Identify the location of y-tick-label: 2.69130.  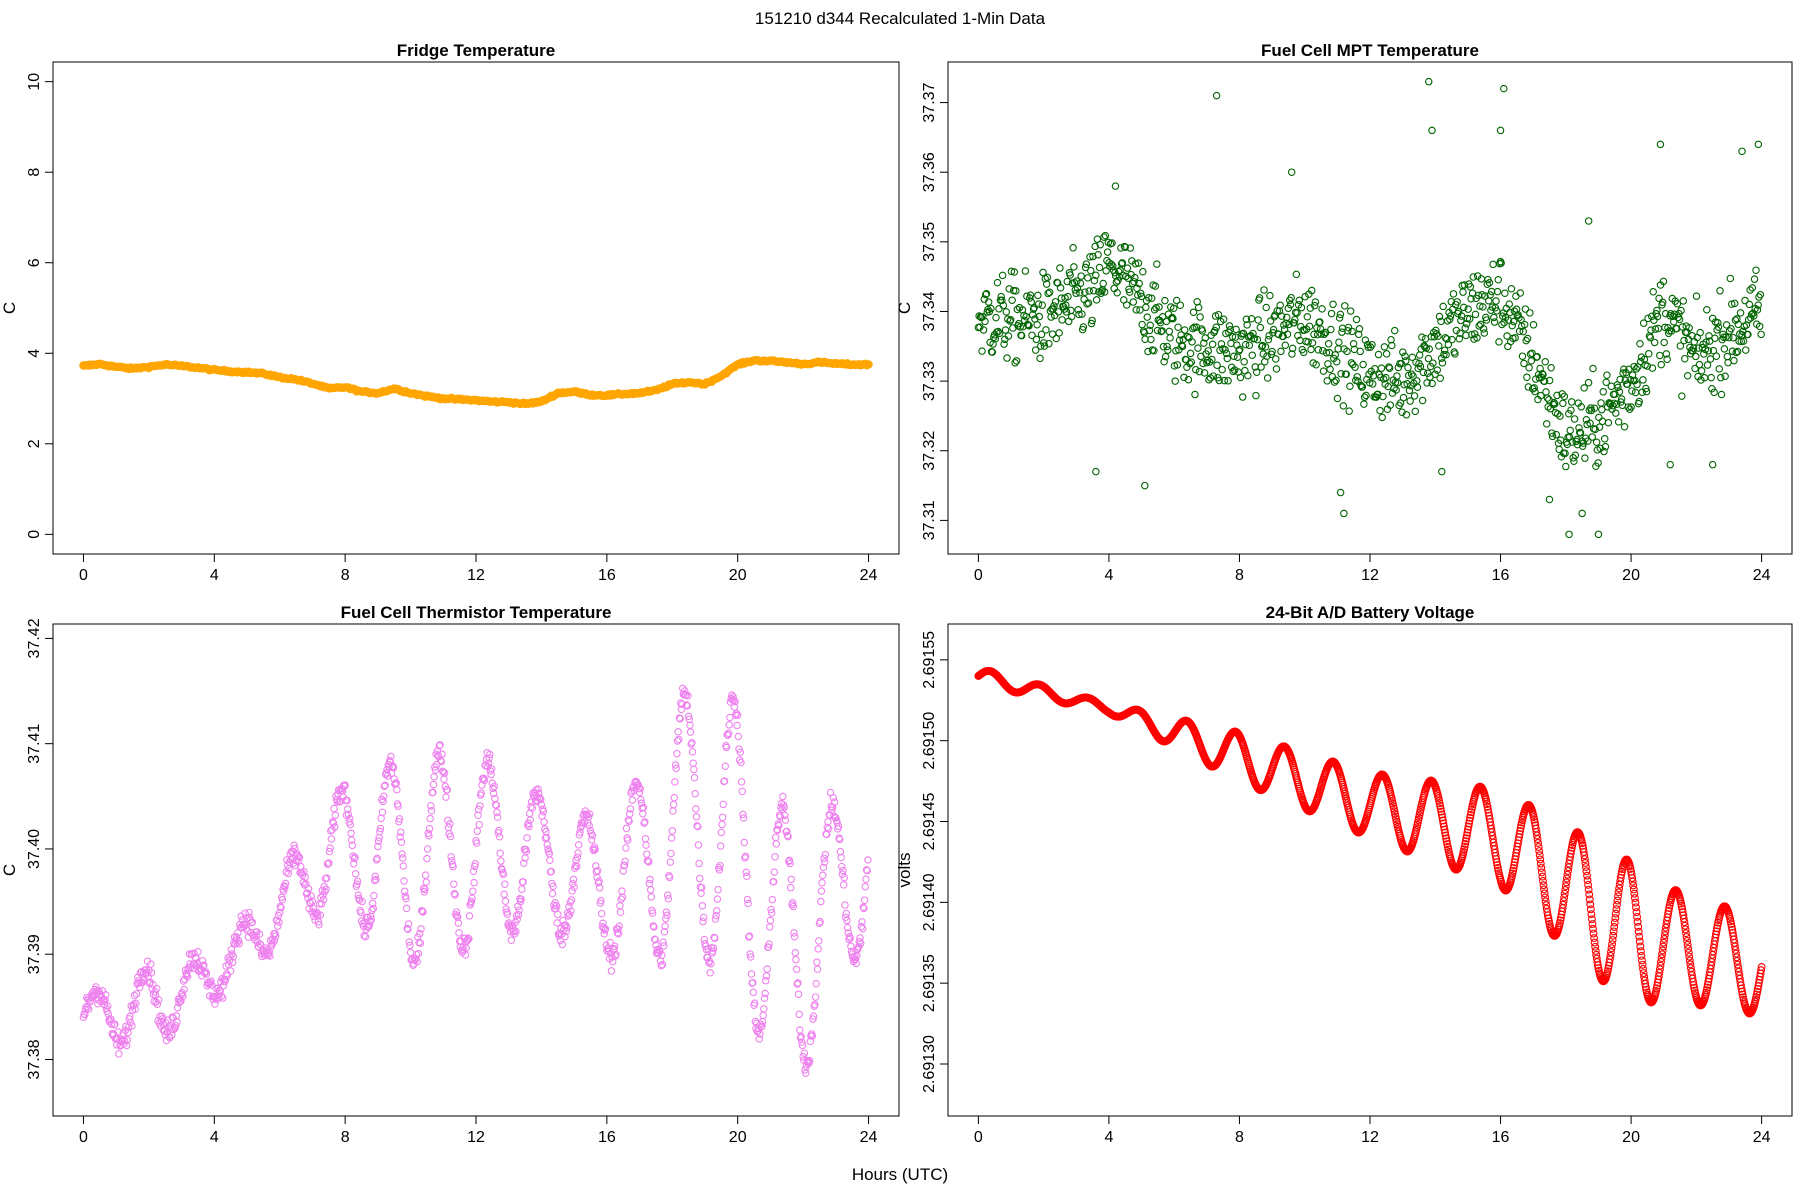
(929, 1064).